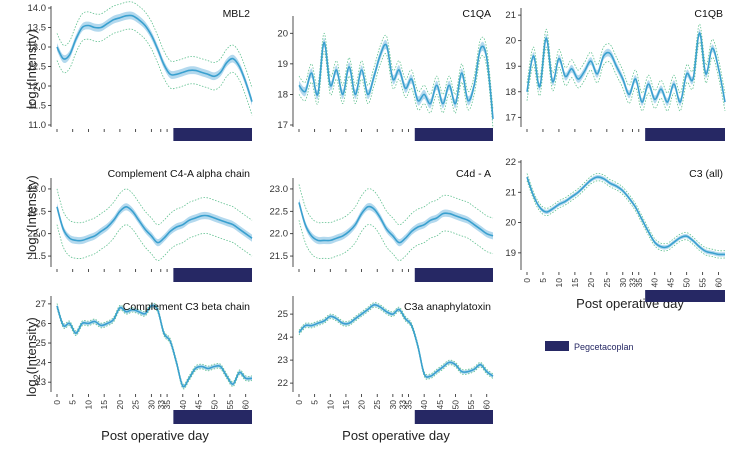 The height and width of the screenshot is (451, 743). What do you see at coordinates (57, 402) in the screenshot?
I see `x-tick-label: 0` at bounding box center [57, 402].